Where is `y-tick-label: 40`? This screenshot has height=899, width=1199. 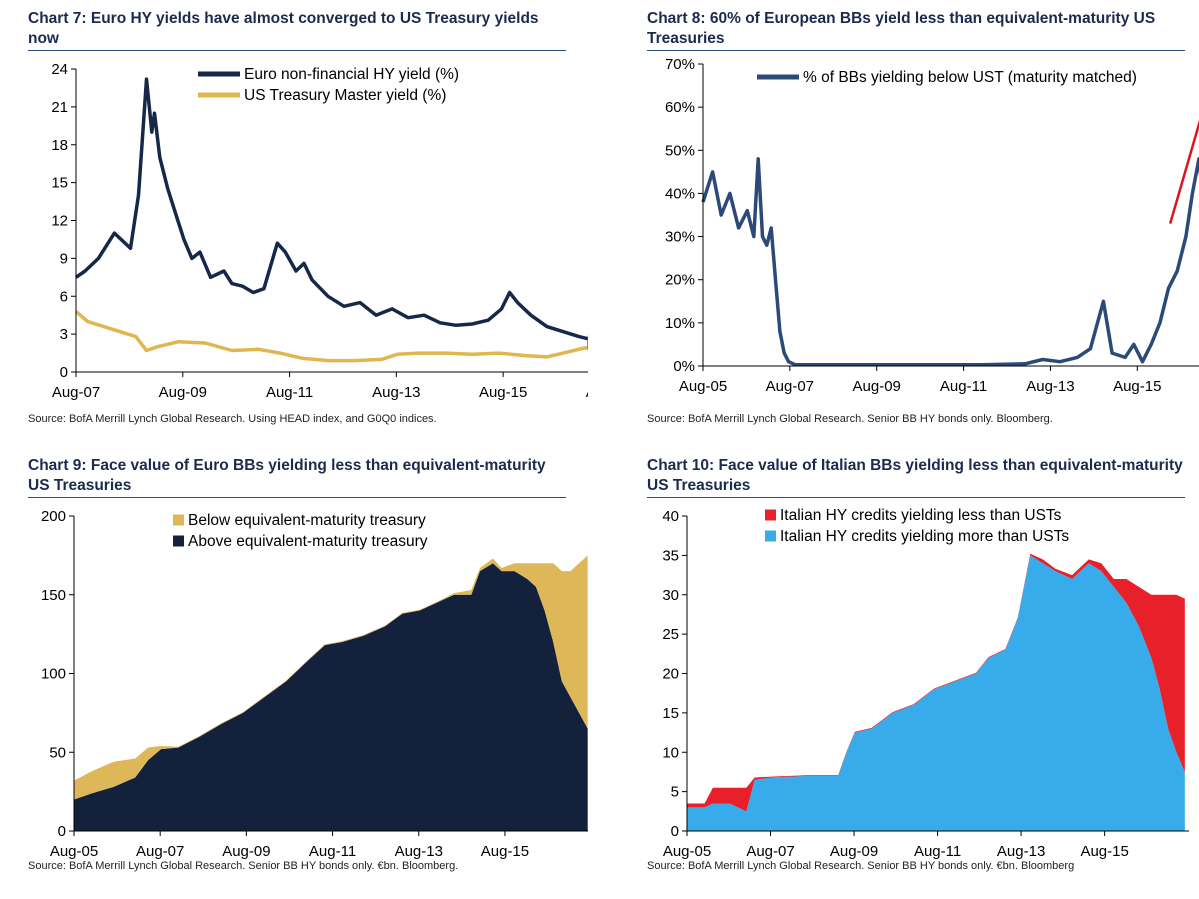 y-tick-label: 40 is located at coordinates (670, 516).